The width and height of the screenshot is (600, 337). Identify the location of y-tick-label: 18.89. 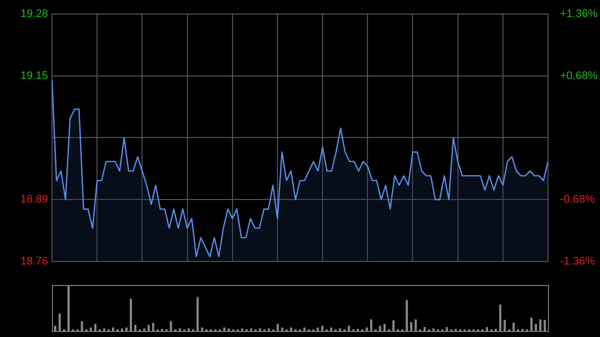
(34, 200).